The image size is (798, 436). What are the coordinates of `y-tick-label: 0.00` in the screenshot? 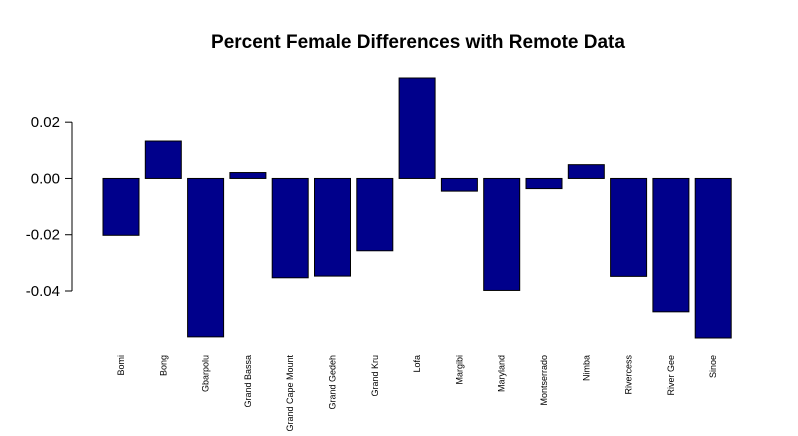 It's located at (45, 178).